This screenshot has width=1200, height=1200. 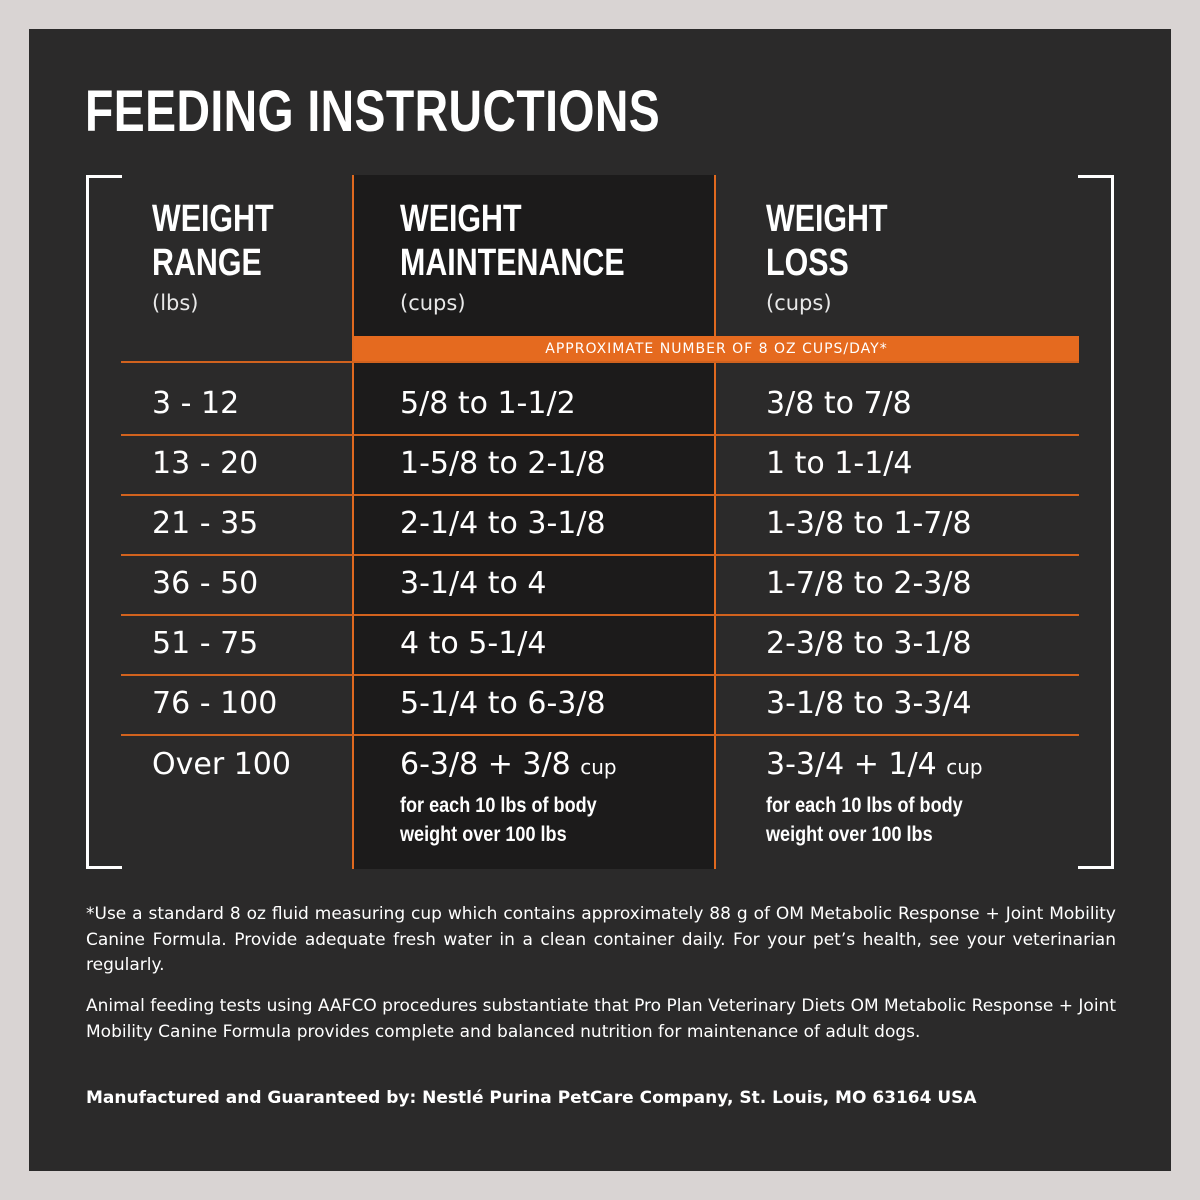 I want to click on loss-amount: 3-3/4 + 1/4, so click(x=851, y=764).